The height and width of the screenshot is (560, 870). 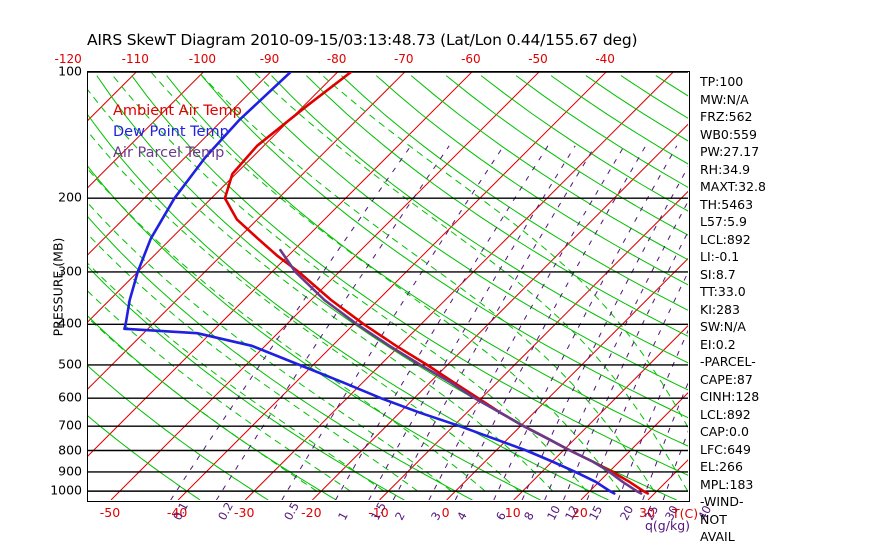 What do you see at coordinates (70, 197) in the screenshot?
I see `pressure-tick: 200` at bounding box center [70, 197].